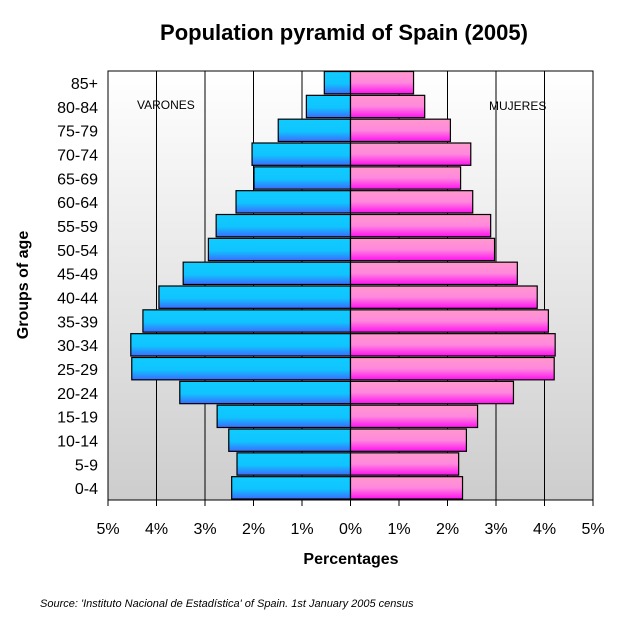 Image resolution: width=627 pixels, height=619 pixels. Describe the element at coordinates (77, 108) in the screenshot. I see `y-tick-label: 80-84` at that location.